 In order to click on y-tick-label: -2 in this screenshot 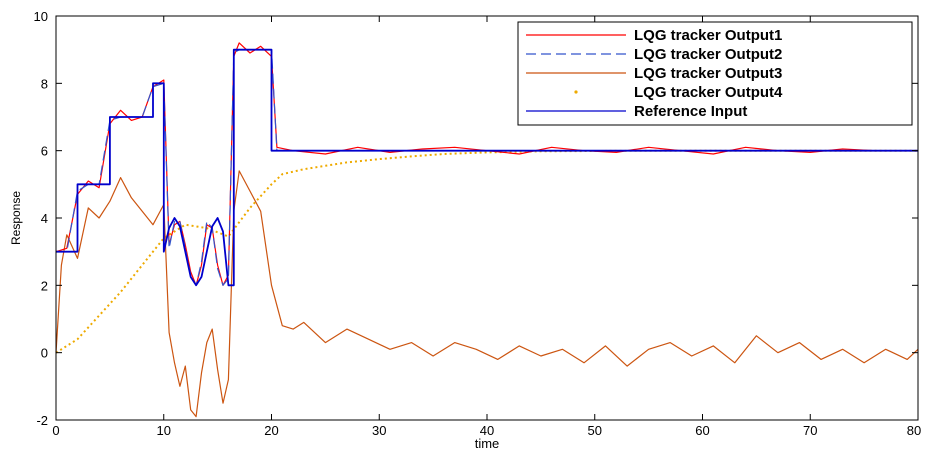, I will do `click(42, 420)`.